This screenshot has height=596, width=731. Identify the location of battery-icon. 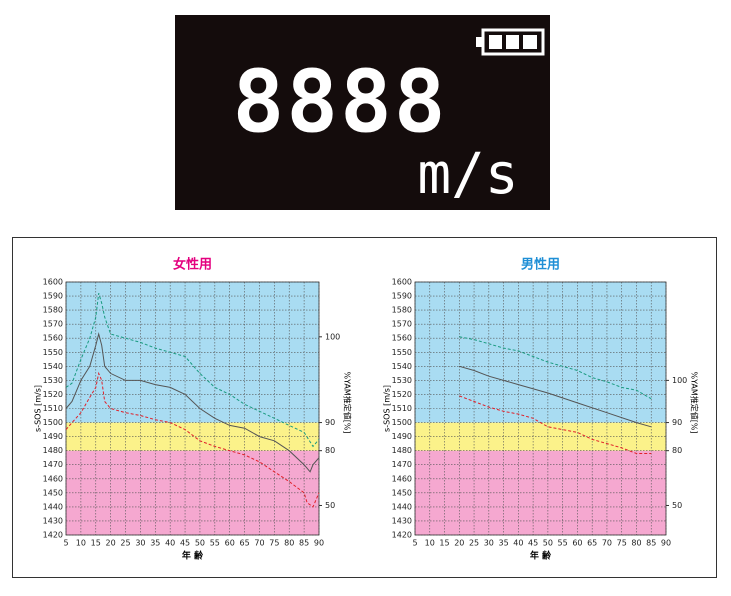
(510, 42).